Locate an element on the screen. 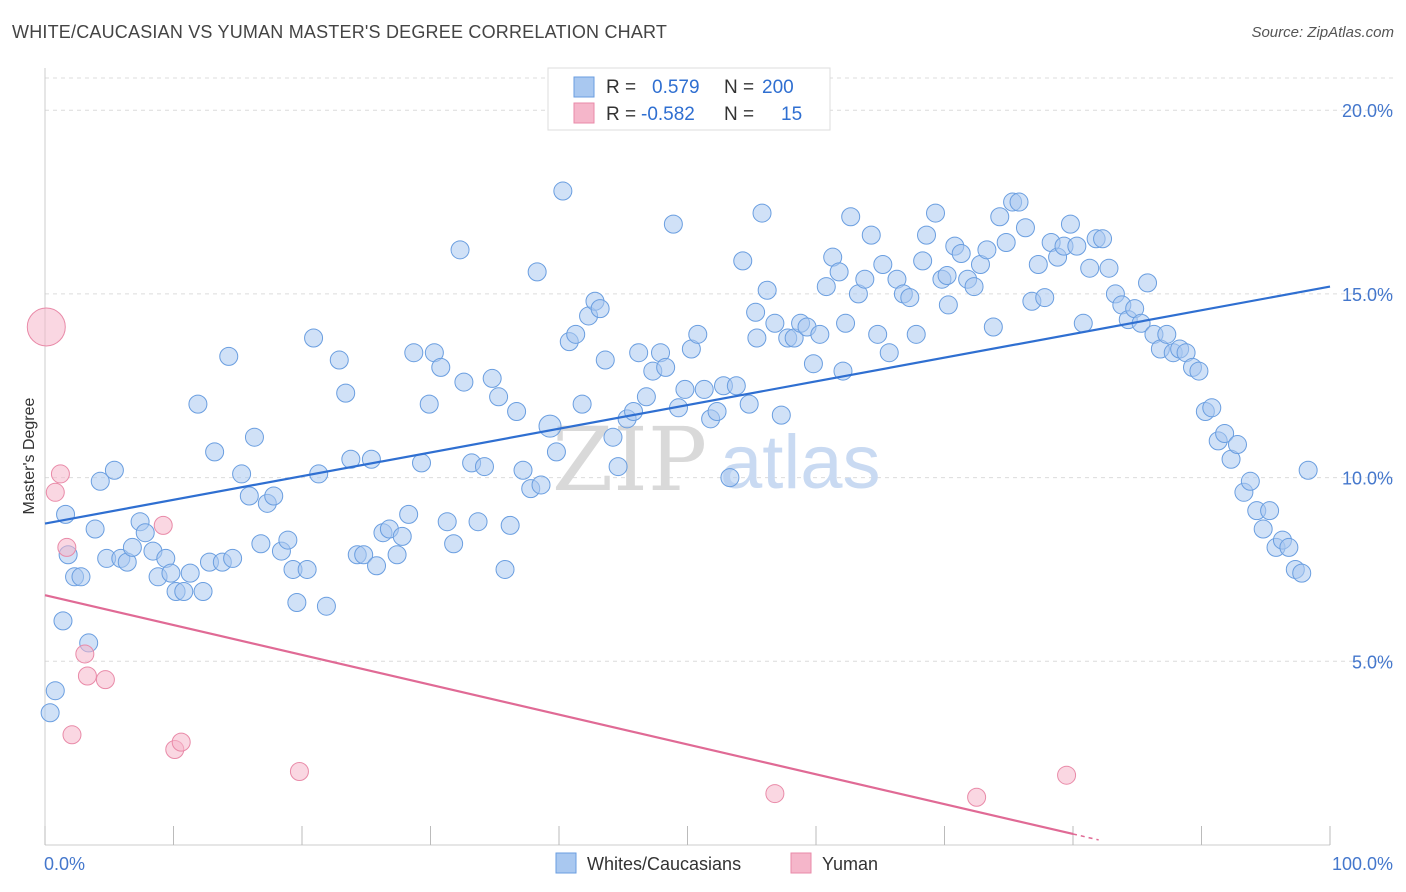 This screenshot has height=892, width=1406. bottom-legend-label-yuman: Yuman is located at coordinates (850, 864).